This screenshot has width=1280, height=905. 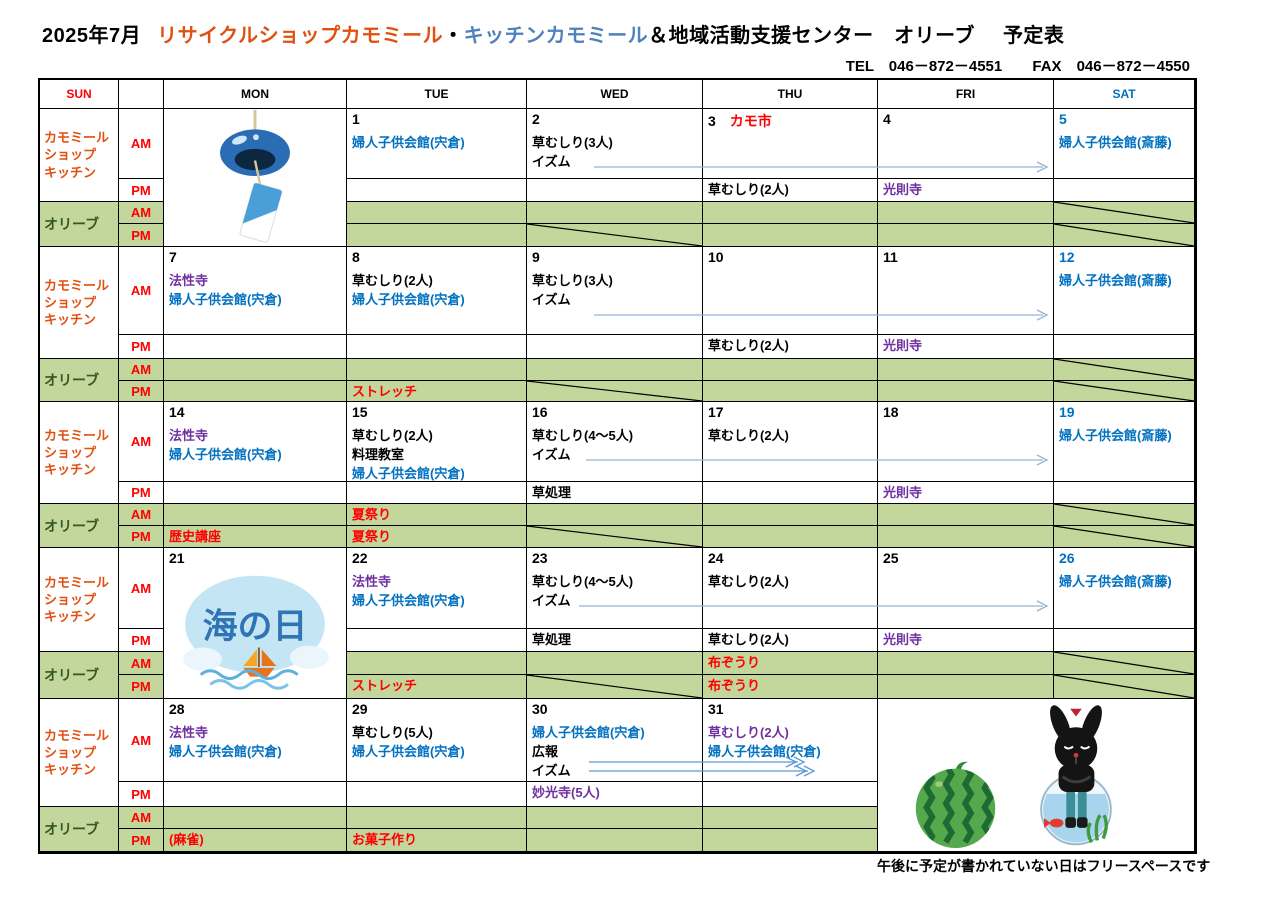 I want to click on schedule-arrow-w5a, so click(x=697, y=762).